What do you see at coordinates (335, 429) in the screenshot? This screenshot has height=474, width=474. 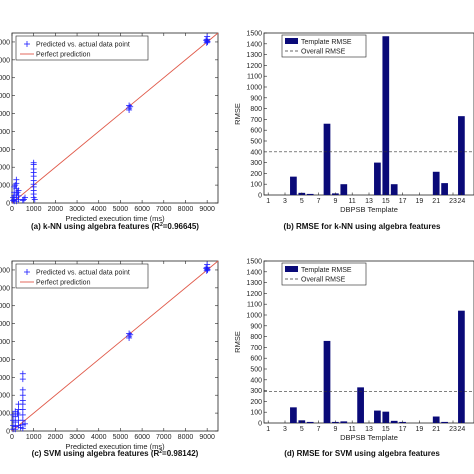 I see `x-tick-label: 9` at bounding box center [335, 429].